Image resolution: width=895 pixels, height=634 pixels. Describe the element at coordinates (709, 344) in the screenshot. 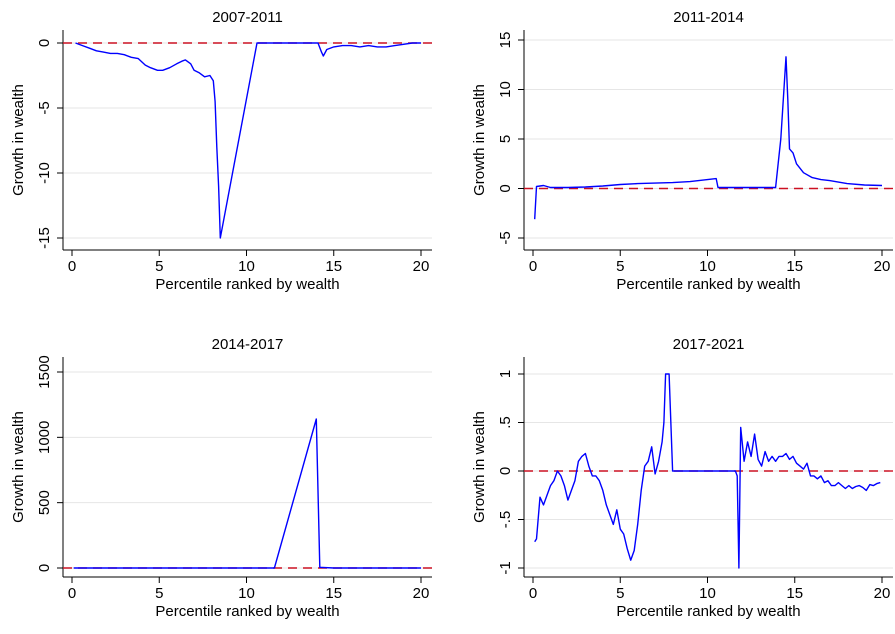

I see `panel-title: 2017-2021` at that location.